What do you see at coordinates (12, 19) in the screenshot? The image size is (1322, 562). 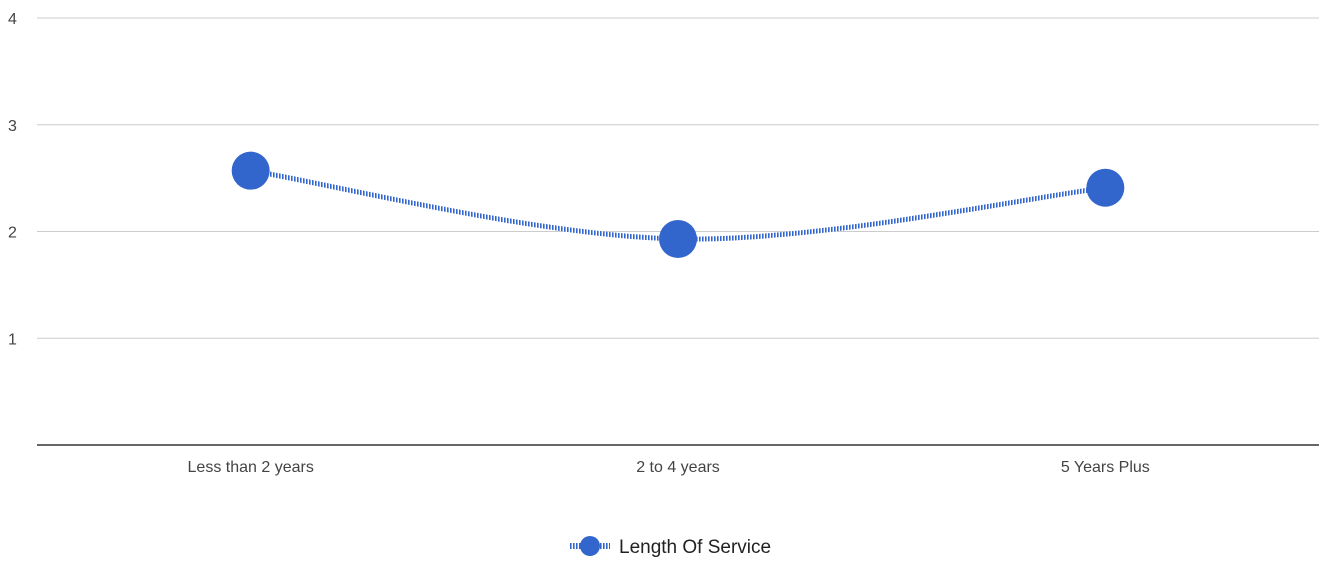 I see `y-tick-label: 4` at bounding box center [12, 19].